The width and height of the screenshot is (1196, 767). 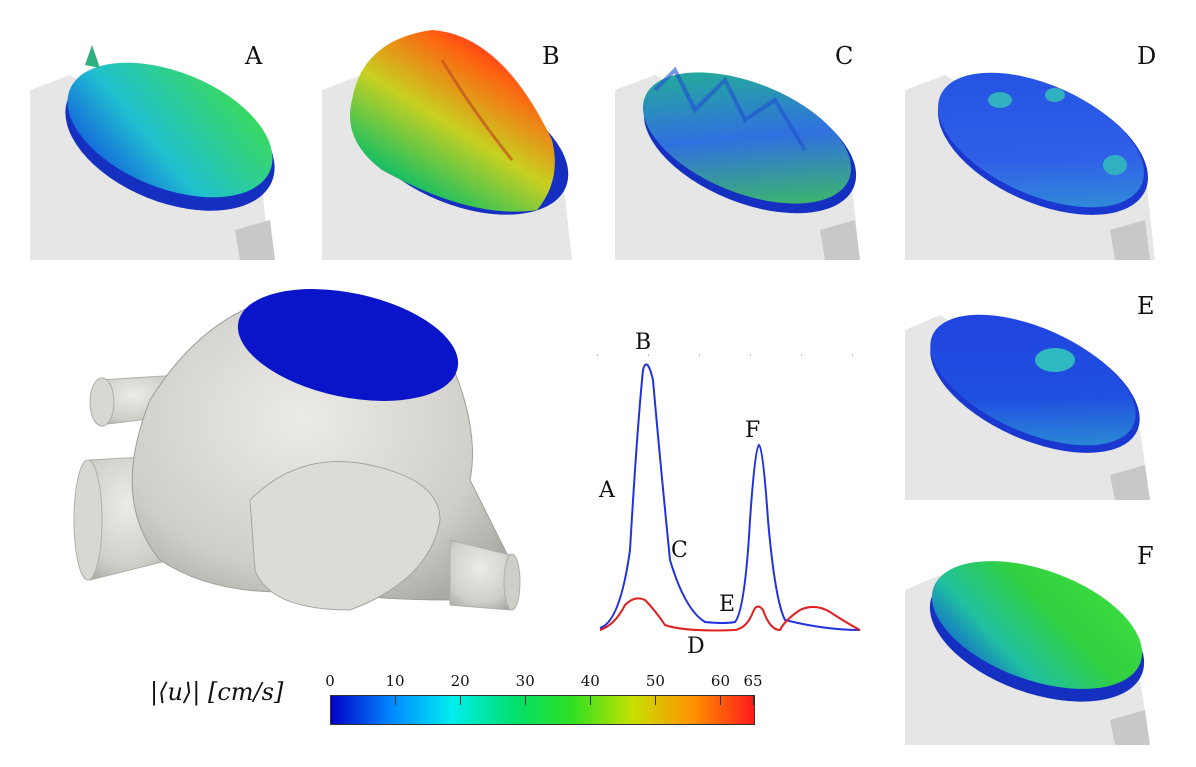 I want to click on panel-label-f: F, so click(x=1145, y=556).